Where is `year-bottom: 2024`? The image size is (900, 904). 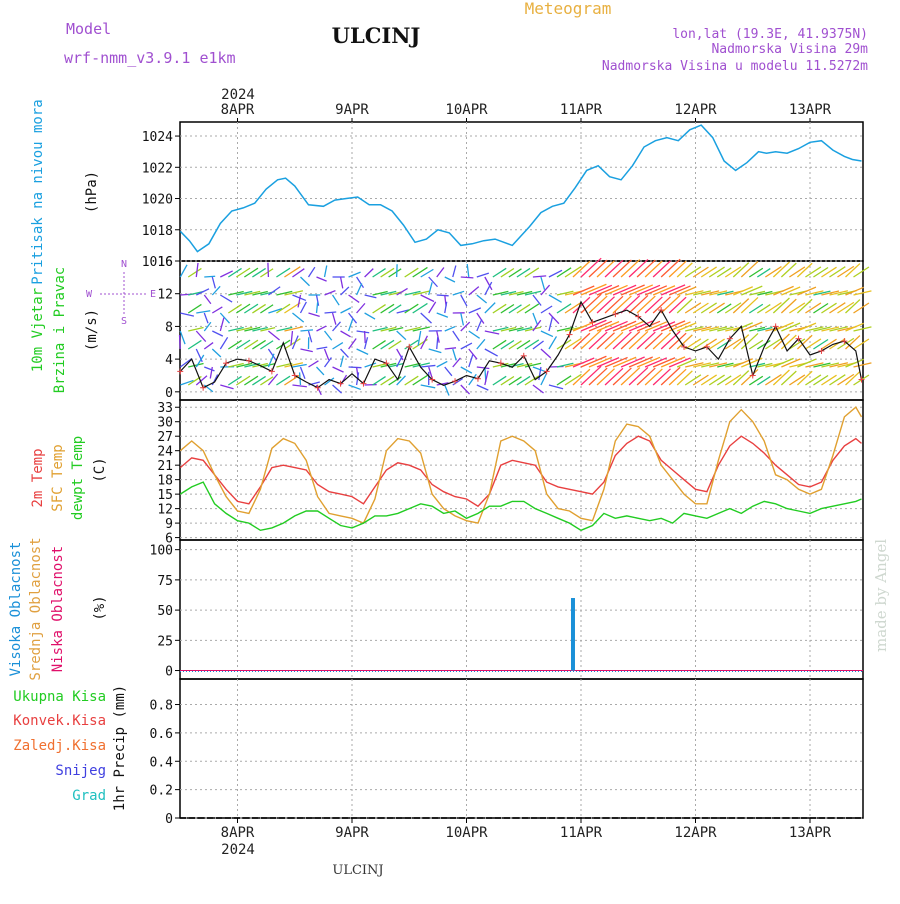 year-bottom: 2024 is located at coordinates (238, 850).